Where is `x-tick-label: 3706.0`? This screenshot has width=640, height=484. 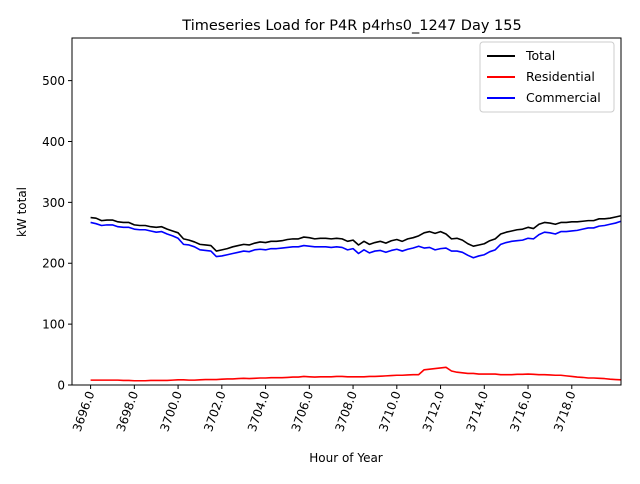
x-tick-label: 3706.0 is located at coordinates (303, 411).